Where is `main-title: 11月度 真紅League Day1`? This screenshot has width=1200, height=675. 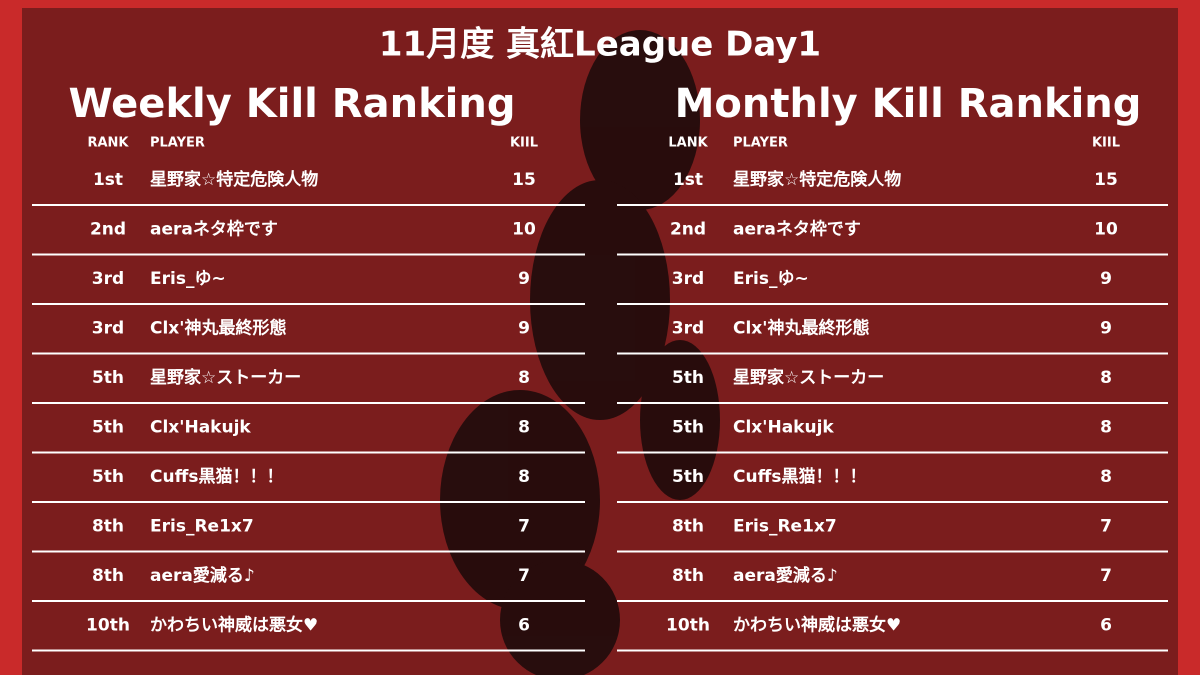
main-title: 11月度 真紅League Day1 is located at coordinates (600, 45).